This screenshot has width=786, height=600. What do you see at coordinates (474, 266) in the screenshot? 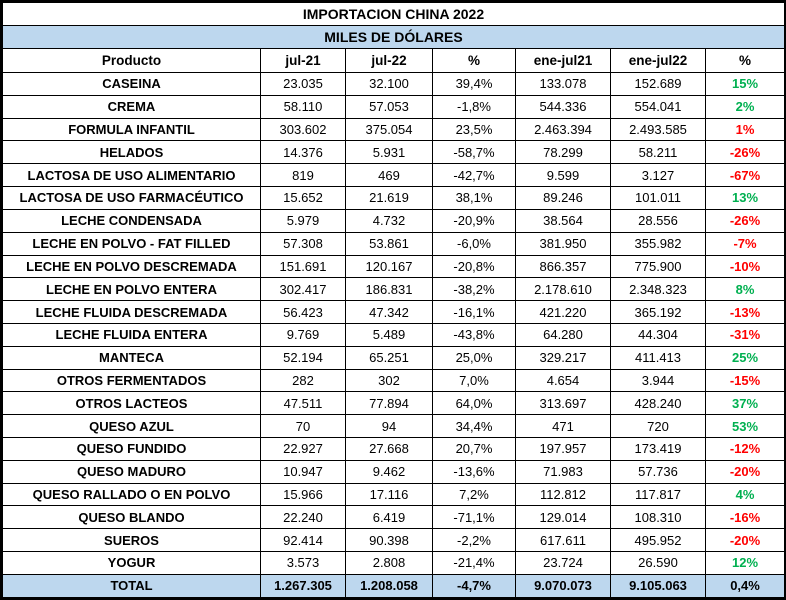
I see `month-pct-cell: -20,8%` at bounding box center [474, 266].